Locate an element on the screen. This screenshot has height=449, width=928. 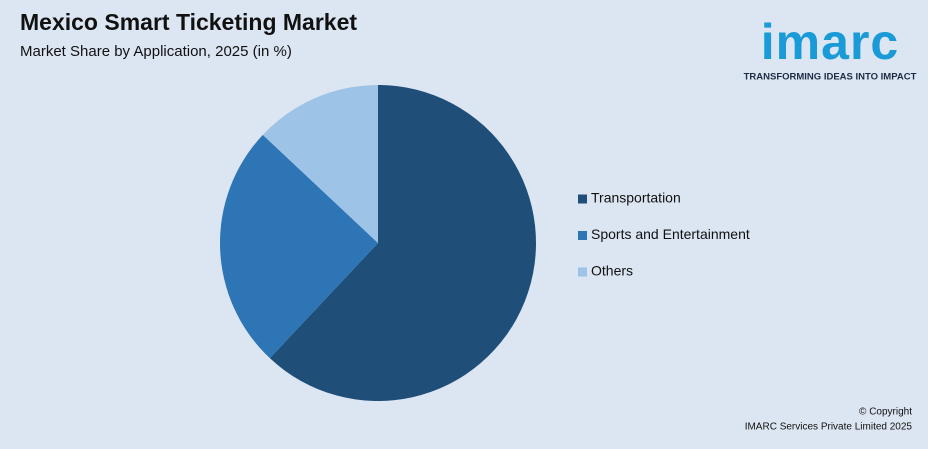
chart-subtitle: Market Share by Application, 2025 (in %) is located at coordinates (156, 51).